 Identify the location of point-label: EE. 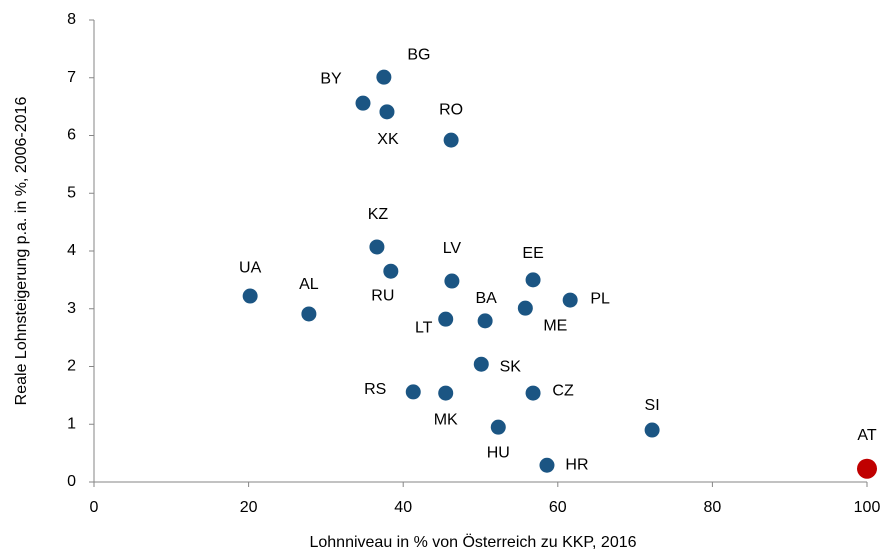
(532, 253).